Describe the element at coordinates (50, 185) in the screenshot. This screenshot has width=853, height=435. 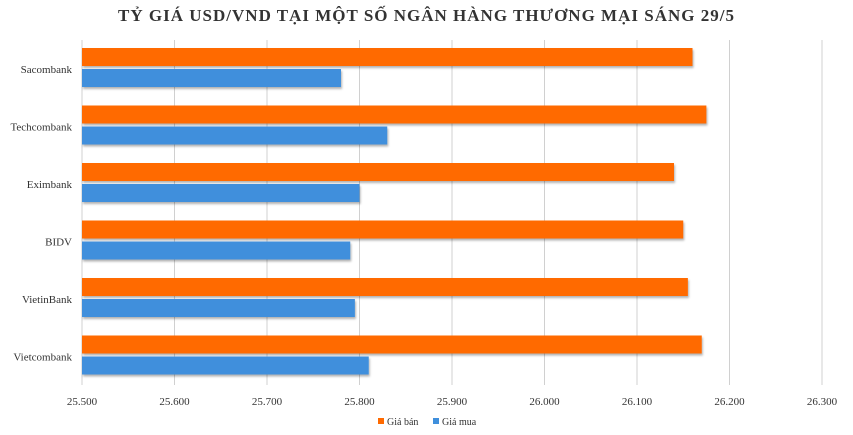
I see `category-label: Eximbank` at that location.